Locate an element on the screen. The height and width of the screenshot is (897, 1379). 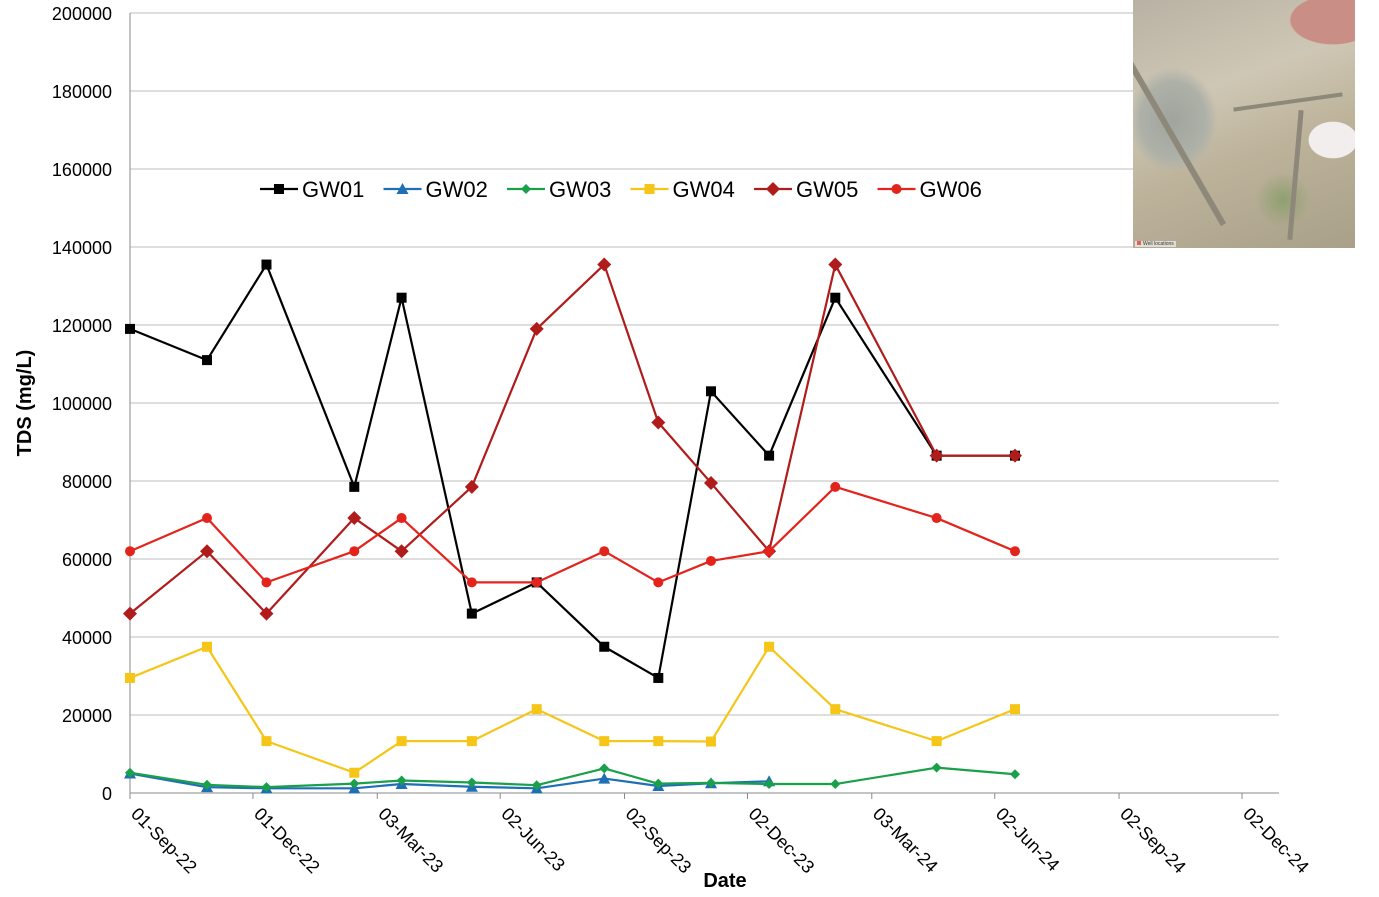
y-tick-label: 40000 is located at coordinates (87, 638).